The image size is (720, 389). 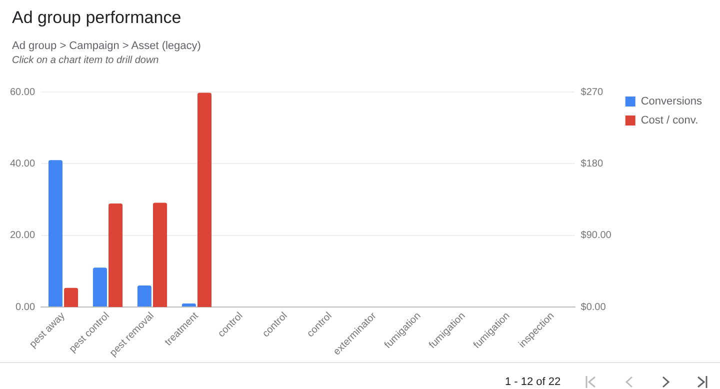 I want to click on y2-tick-label: $0.00, so click(x=593, y=307).